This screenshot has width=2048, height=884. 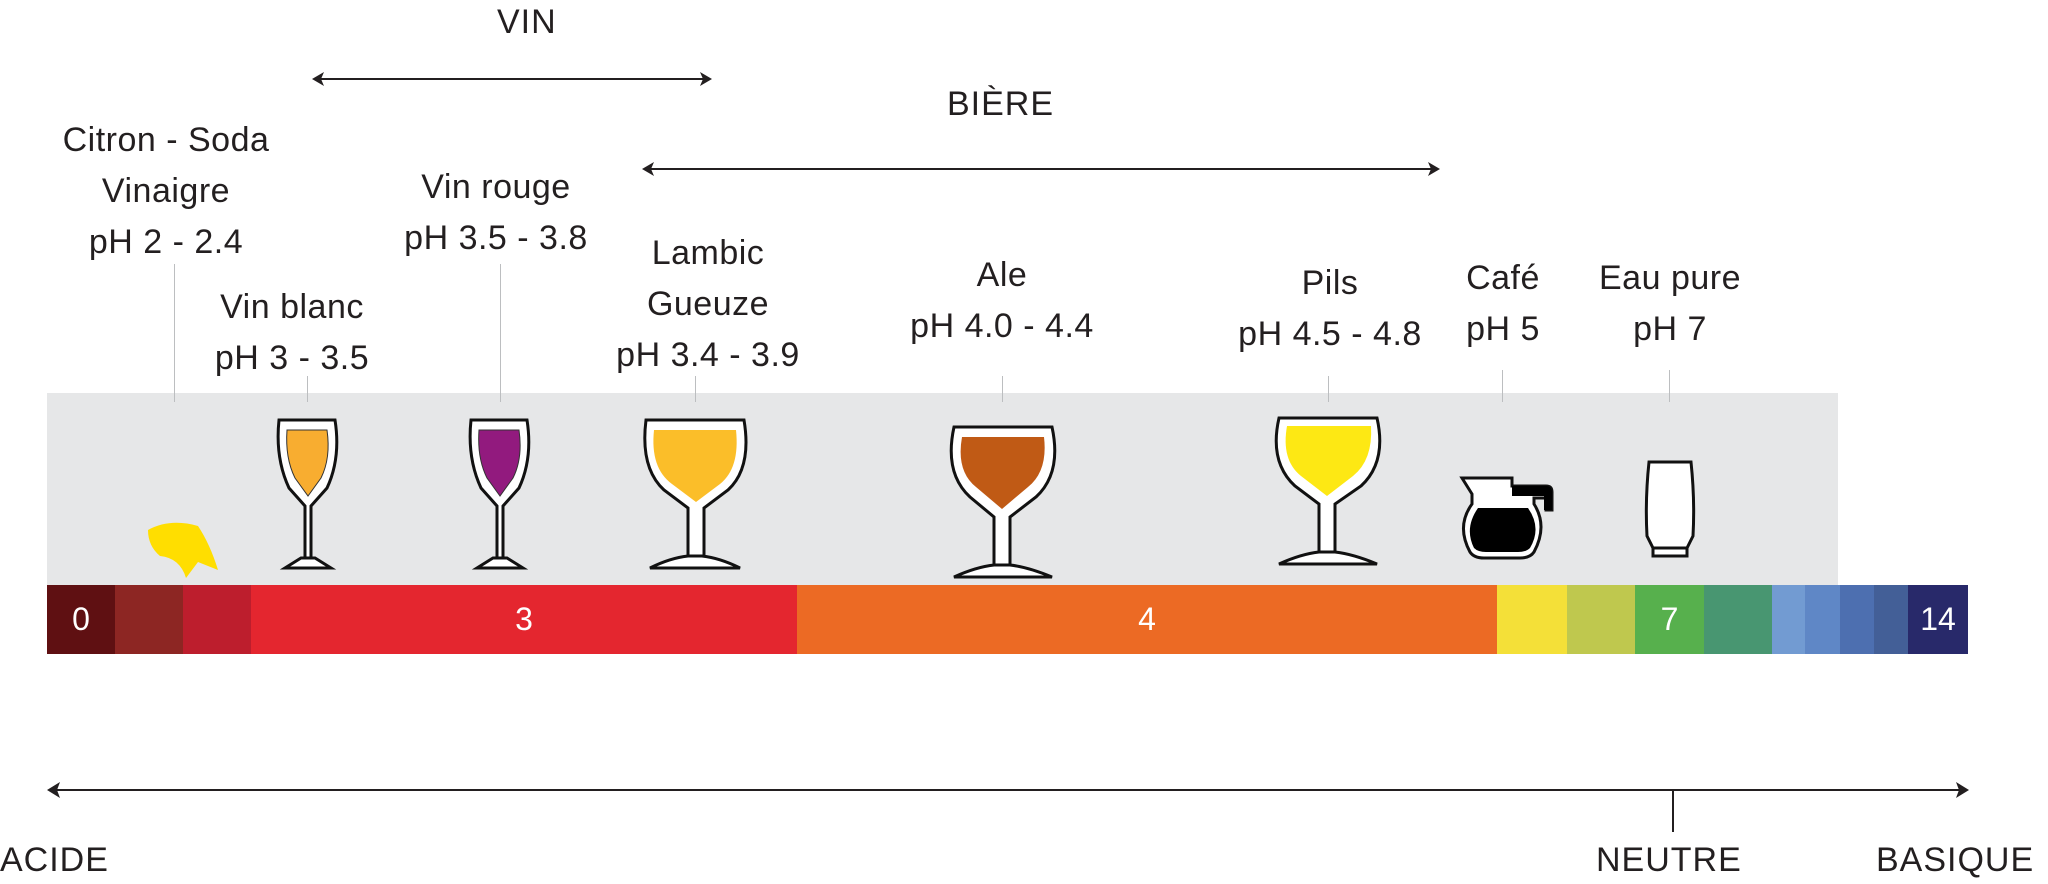 What do you see at coordinates (695, 494) in the screenshot?
I see `lambic-glass-icon` at bounding box center [695, 494].